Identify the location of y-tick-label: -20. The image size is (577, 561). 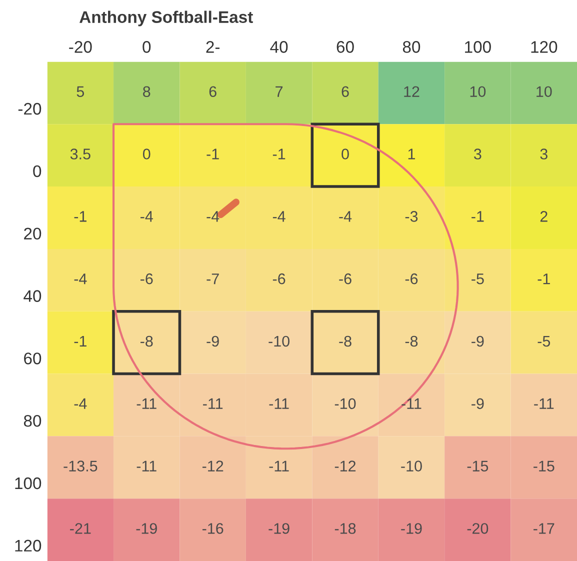
(30, 108).